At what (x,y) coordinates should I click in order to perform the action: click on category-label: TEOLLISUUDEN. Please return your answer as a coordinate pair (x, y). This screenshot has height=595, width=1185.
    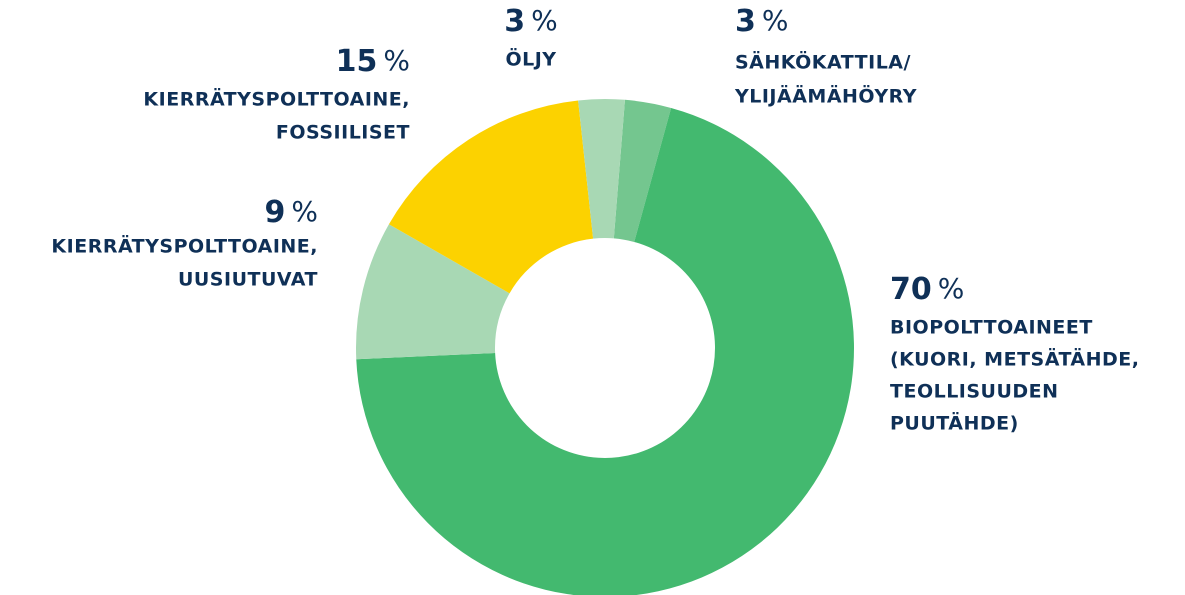
    Looking at the image, I should click on (974, 392).